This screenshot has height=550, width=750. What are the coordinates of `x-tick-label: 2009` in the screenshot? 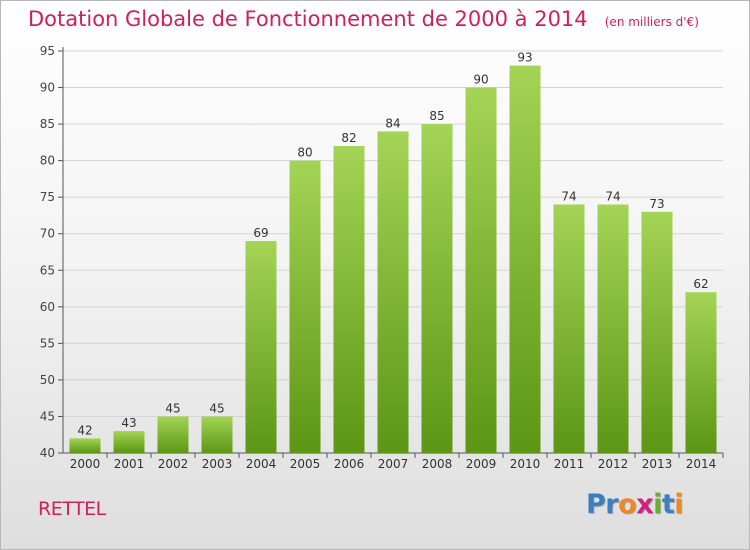 It's located at (481, 464).